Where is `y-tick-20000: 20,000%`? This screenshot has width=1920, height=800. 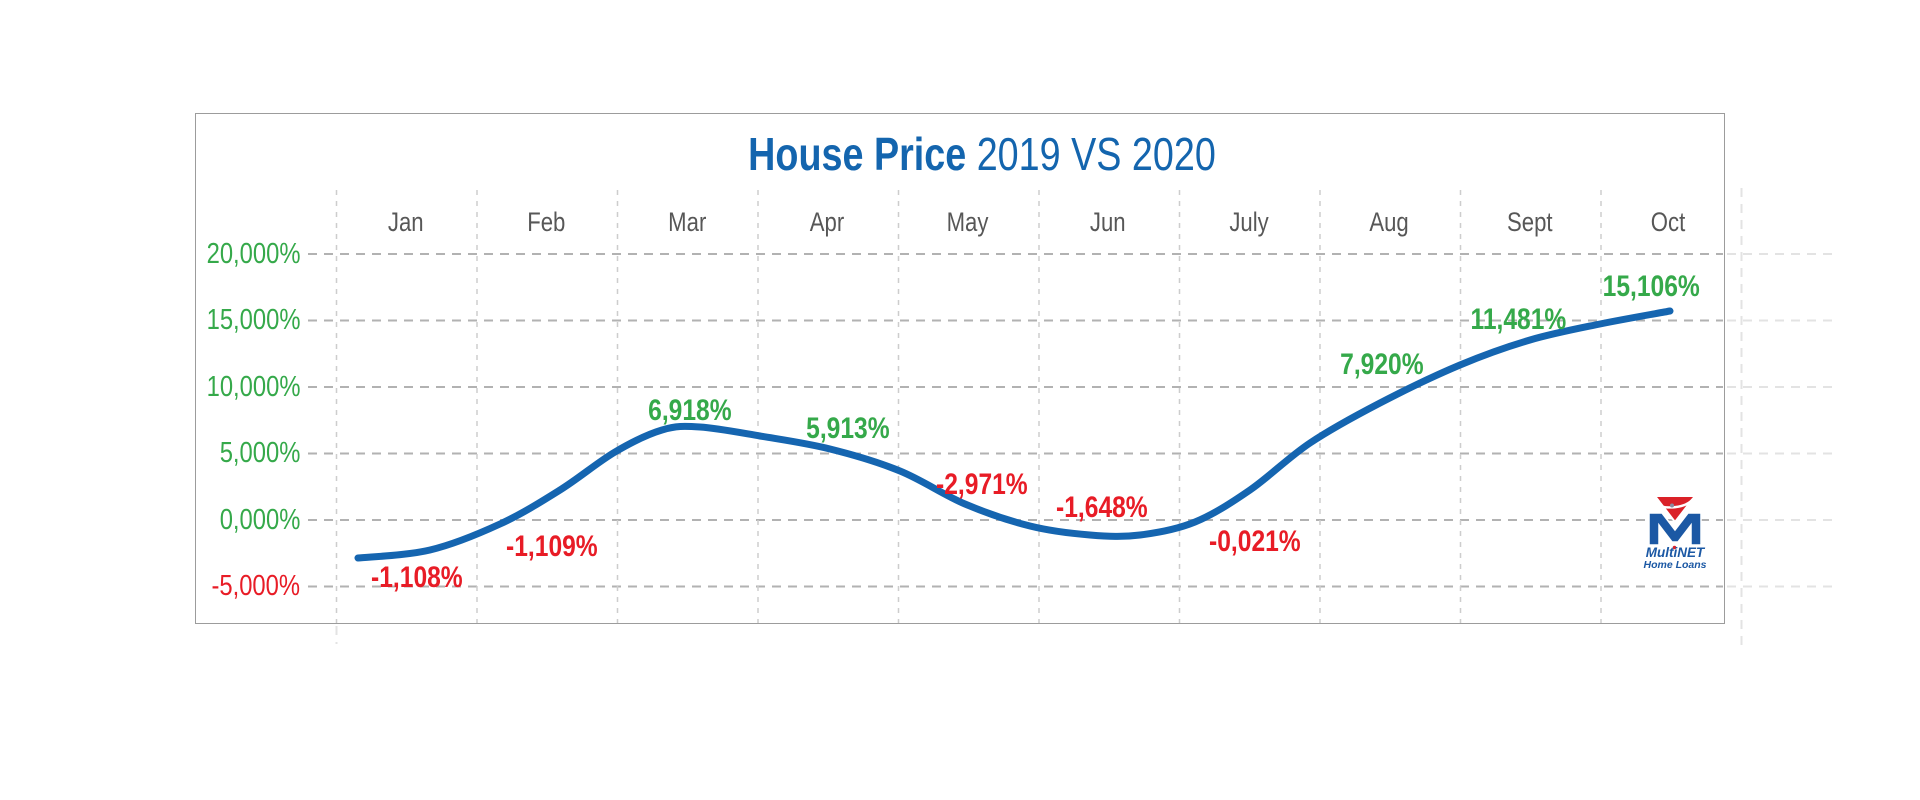
y-tick-20000: 20,000% is located at coordinates (253, 254).